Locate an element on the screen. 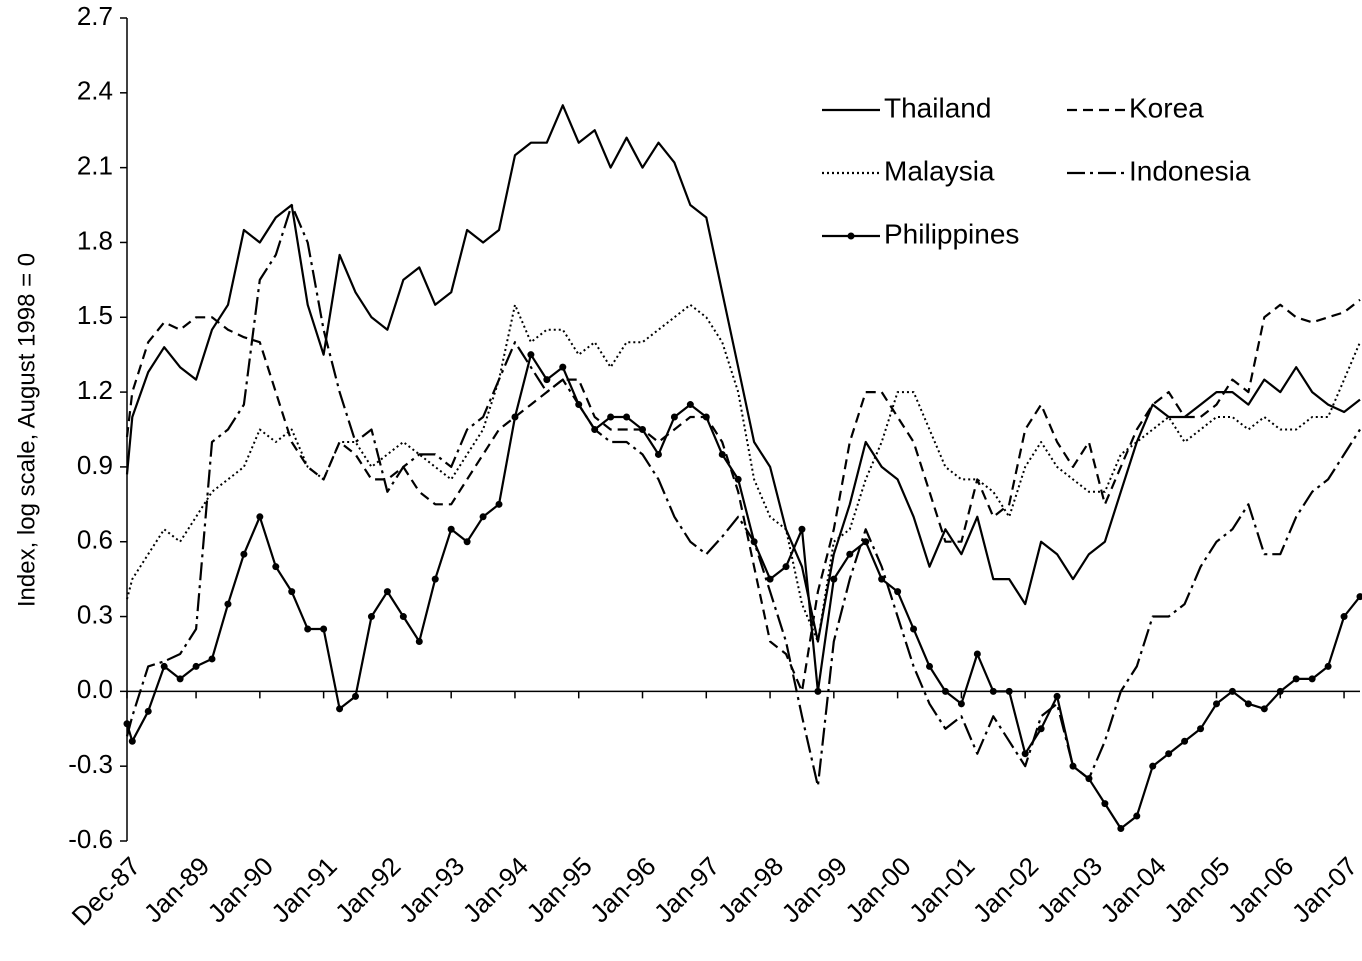  x-tick-label: Jan-03 is located at coordinates (1069, 889).